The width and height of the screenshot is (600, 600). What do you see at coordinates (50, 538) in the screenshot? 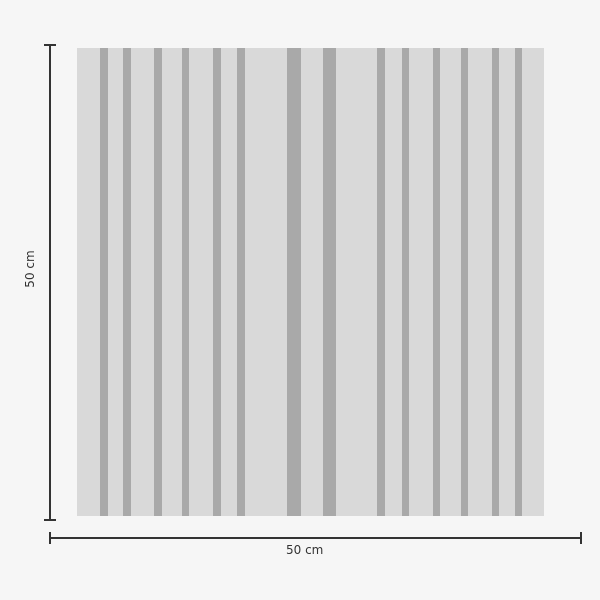
I see `width-dimension-cap-left` at bounding box center [50, 538].